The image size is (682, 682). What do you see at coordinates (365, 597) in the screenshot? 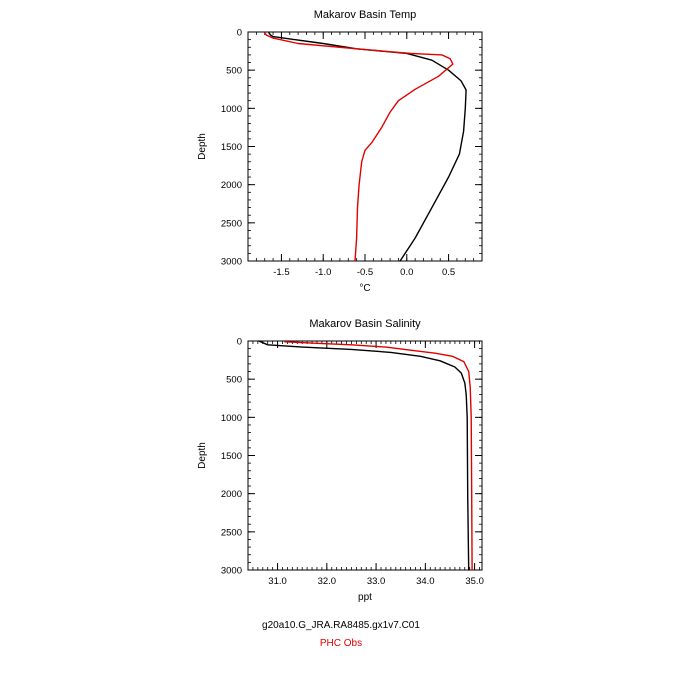
I see `x-axis-label: ppt` at bounding box center [365, 597].